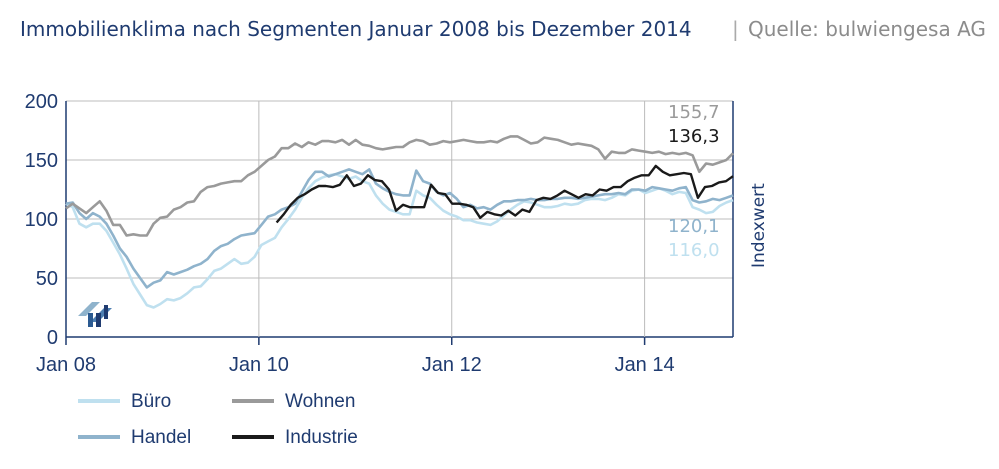 The height and width of the screenshot is (469, 999). Describe the element at coordinates (218, 419) in the screenshot. I see `legend: Büro Wohnen Handel Industrie` at that location.